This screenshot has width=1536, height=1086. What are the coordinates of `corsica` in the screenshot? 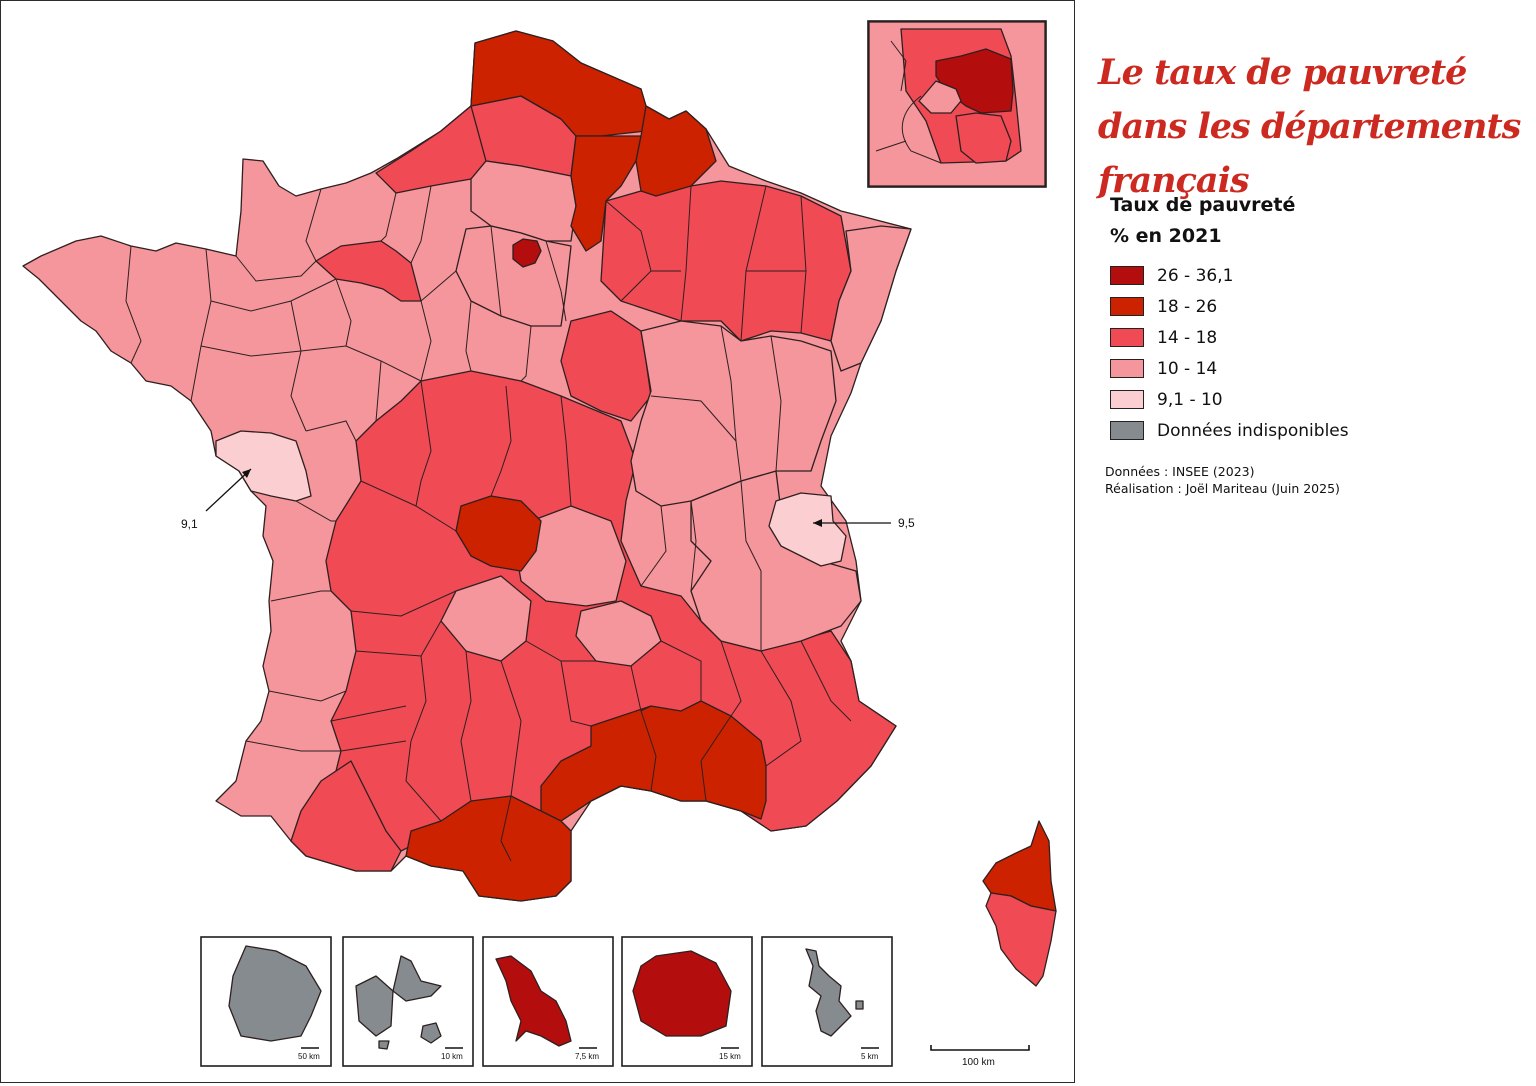 It's located at (1019, 903).